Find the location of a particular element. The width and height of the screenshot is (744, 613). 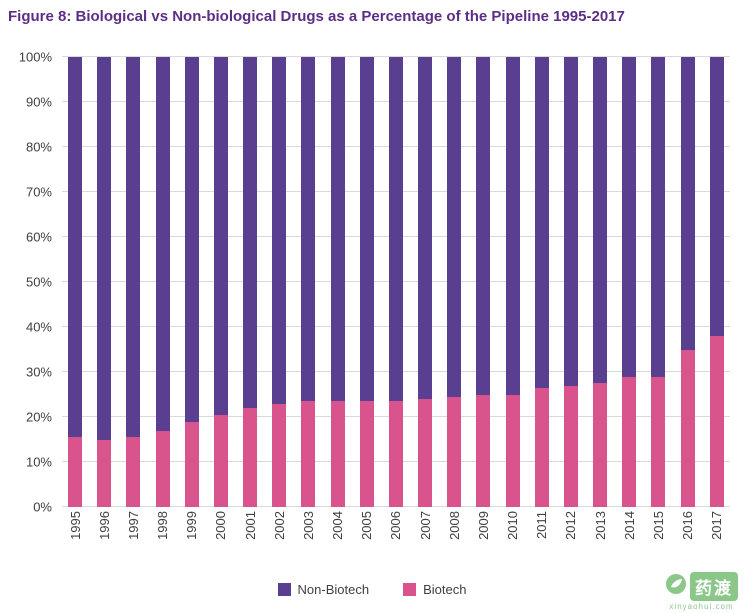

x-tick-label-2012: 2012 is located at coordinates (571, 525).